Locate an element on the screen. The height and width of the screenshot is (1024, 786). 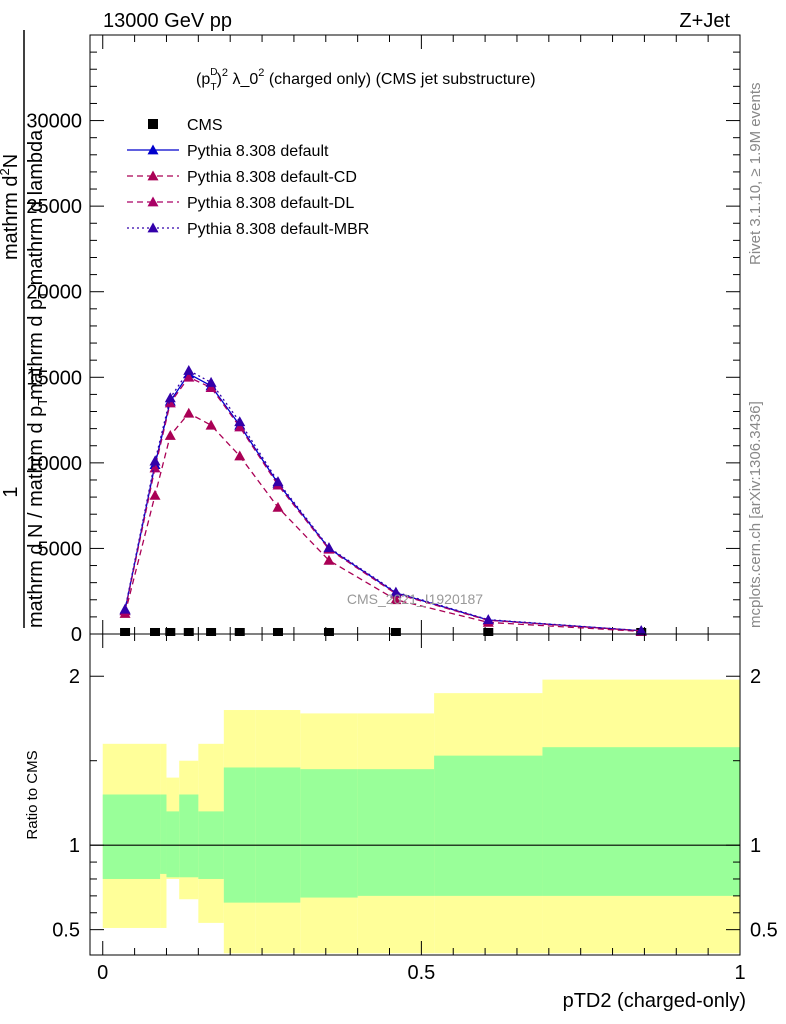
process-label: Z+Jet is located at coordinates (704, 21).